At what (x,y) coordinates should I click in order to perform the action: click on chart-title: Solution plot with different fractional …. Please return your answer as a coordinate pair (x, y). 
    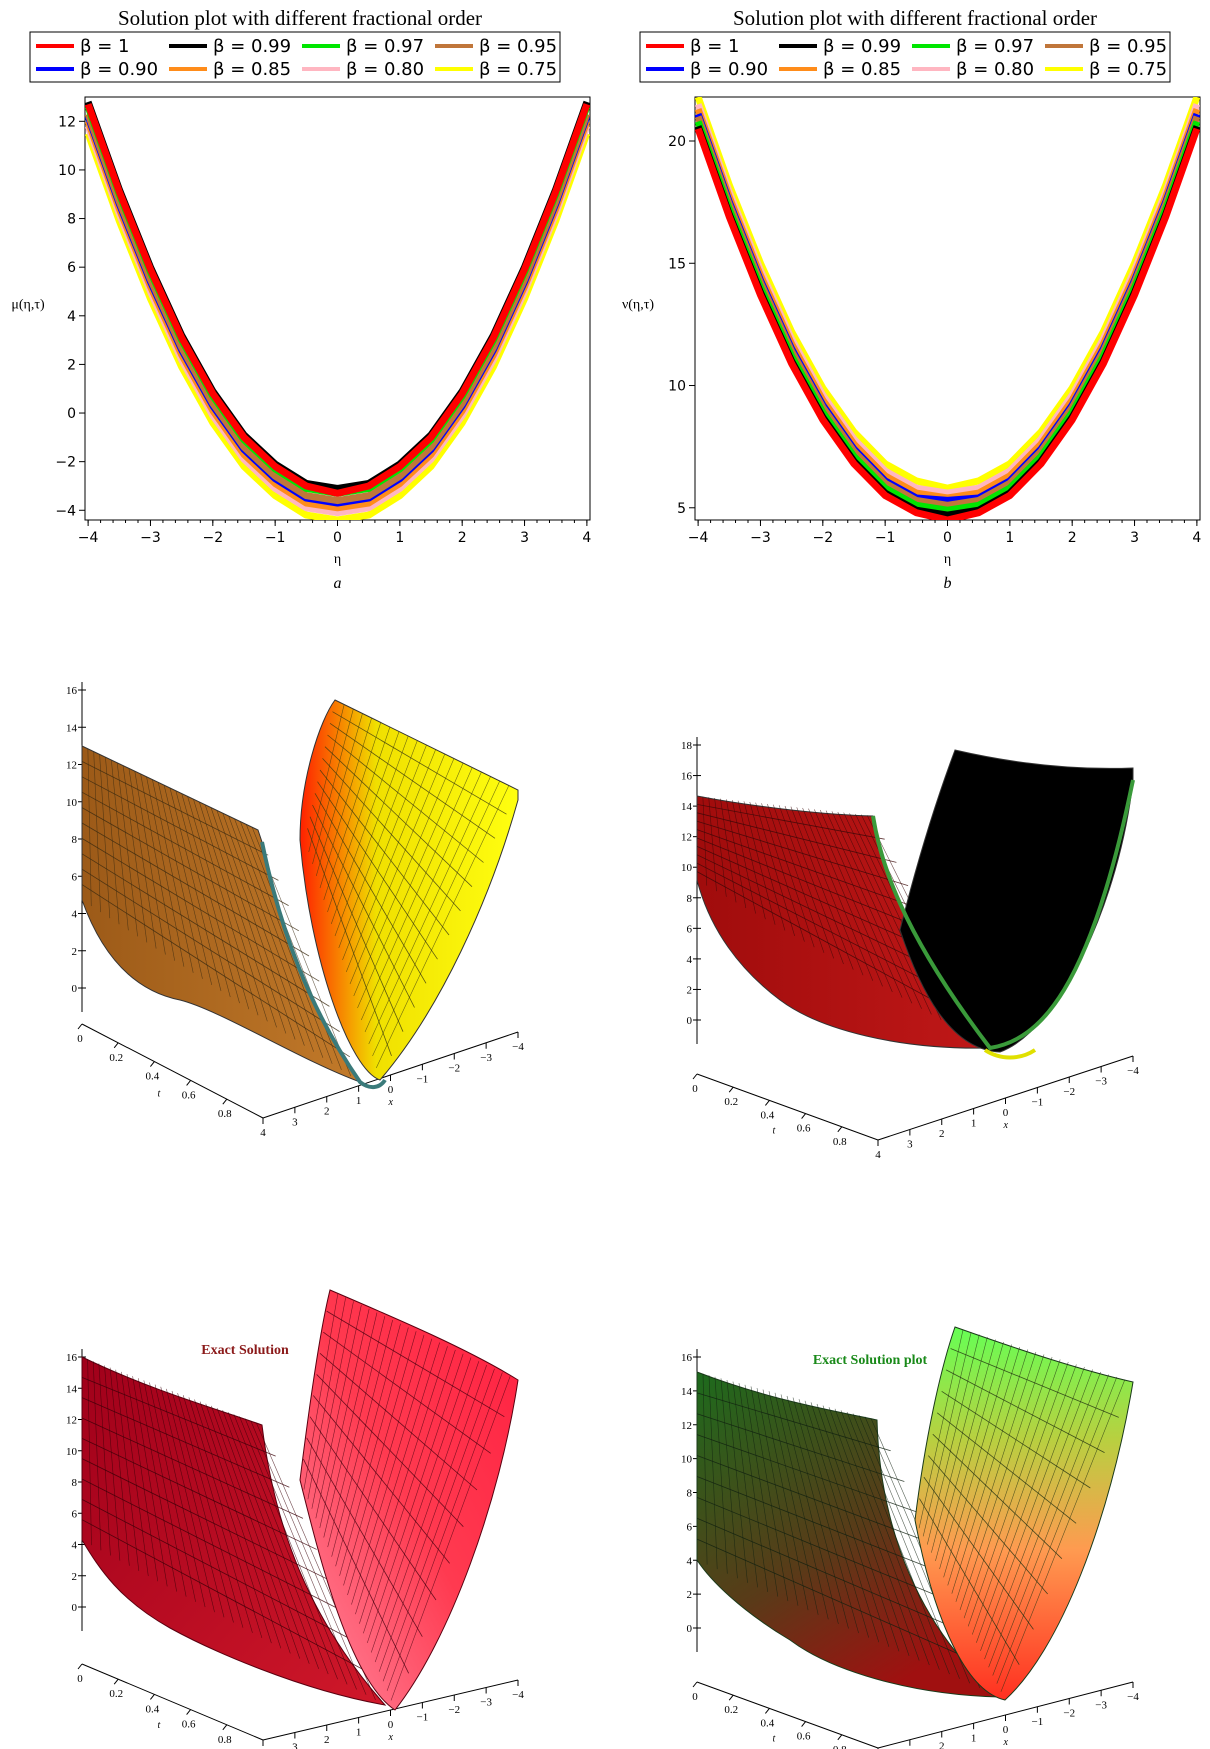
    Looking at the image, I should click on (300, 18).